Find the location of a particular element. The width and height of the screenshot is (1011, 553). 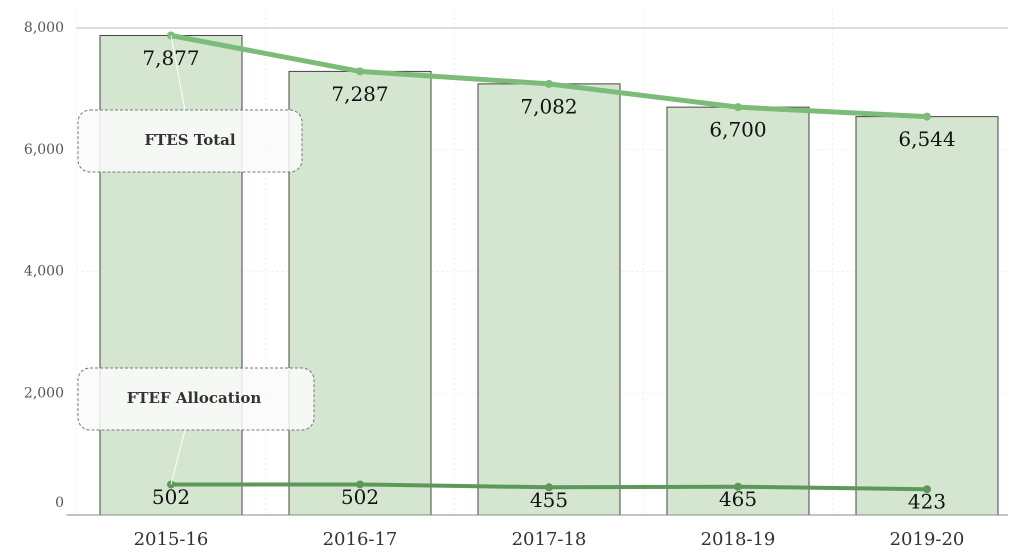

data-label: 6,700 is located at coordinates (737, 130).